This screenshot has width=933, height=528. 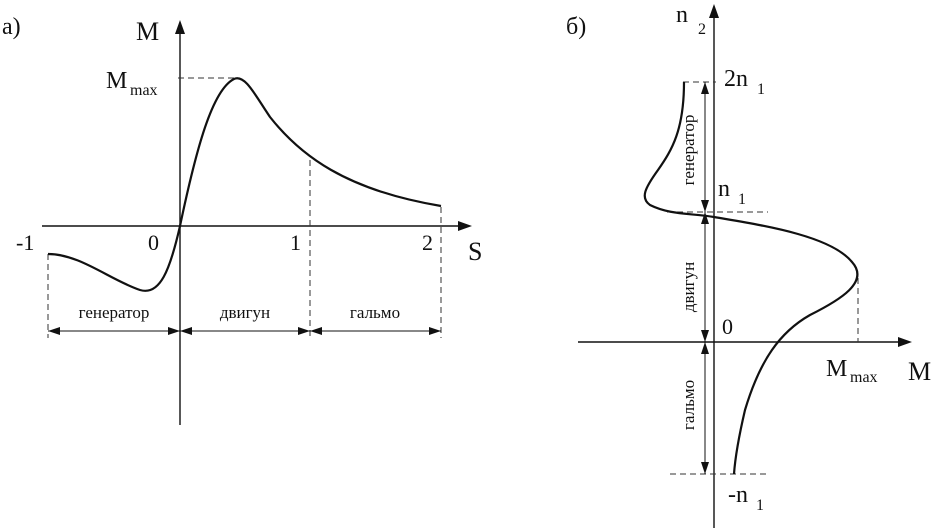 I want to click on panel-b-tick-2n1: 2n 1, so click(x=744, y=82).